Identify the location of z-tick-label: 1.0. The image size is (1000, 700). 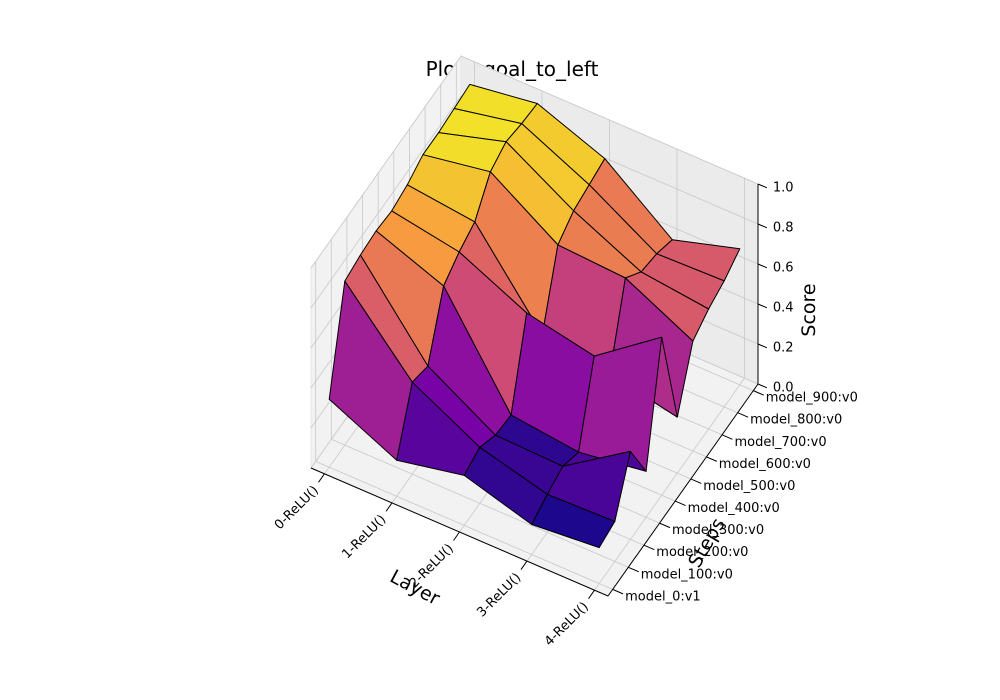
(783, 187).